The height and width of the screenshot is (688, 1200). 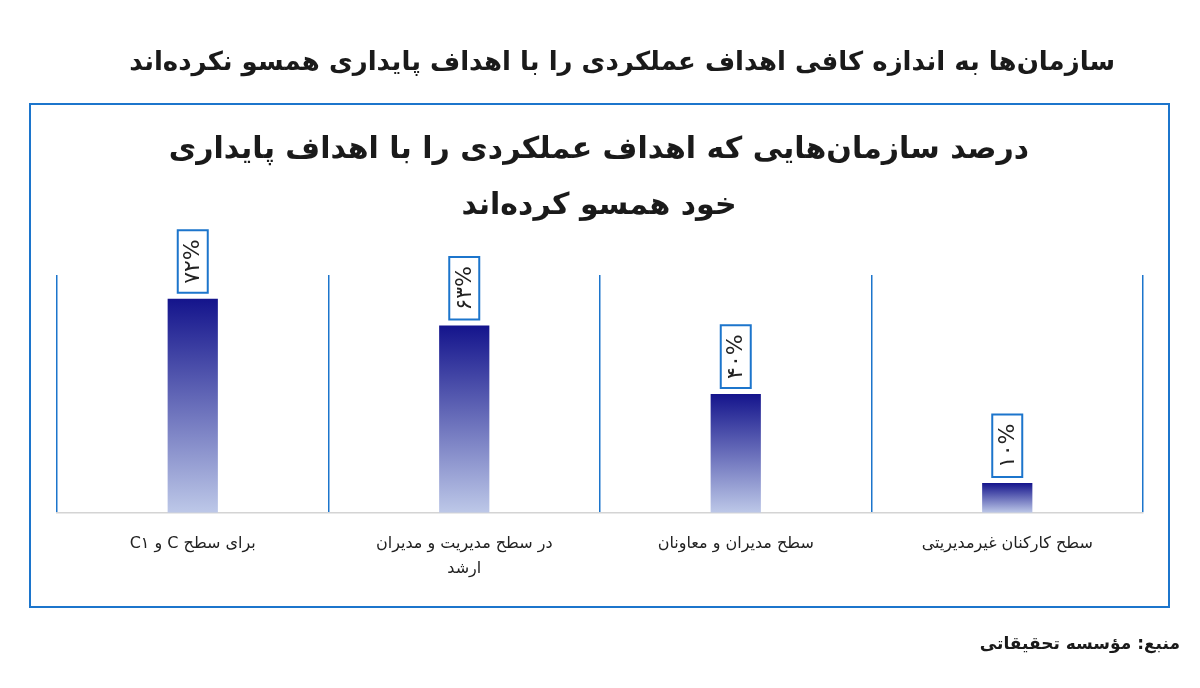 What do you see at coordinates (735, 542) in the screenshot?
I see `x-tick-label: سطح مدیران و معاونان` at bounding box center [735, 542].